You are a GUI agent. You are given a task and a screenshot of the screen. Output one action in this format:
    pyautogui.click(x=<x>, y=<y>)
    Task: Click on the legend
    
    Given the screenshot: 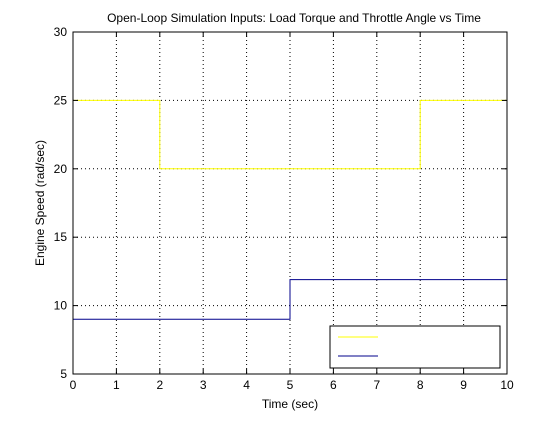 What is the action you would take?
    pyautogui.click(x=415, y=347)
    